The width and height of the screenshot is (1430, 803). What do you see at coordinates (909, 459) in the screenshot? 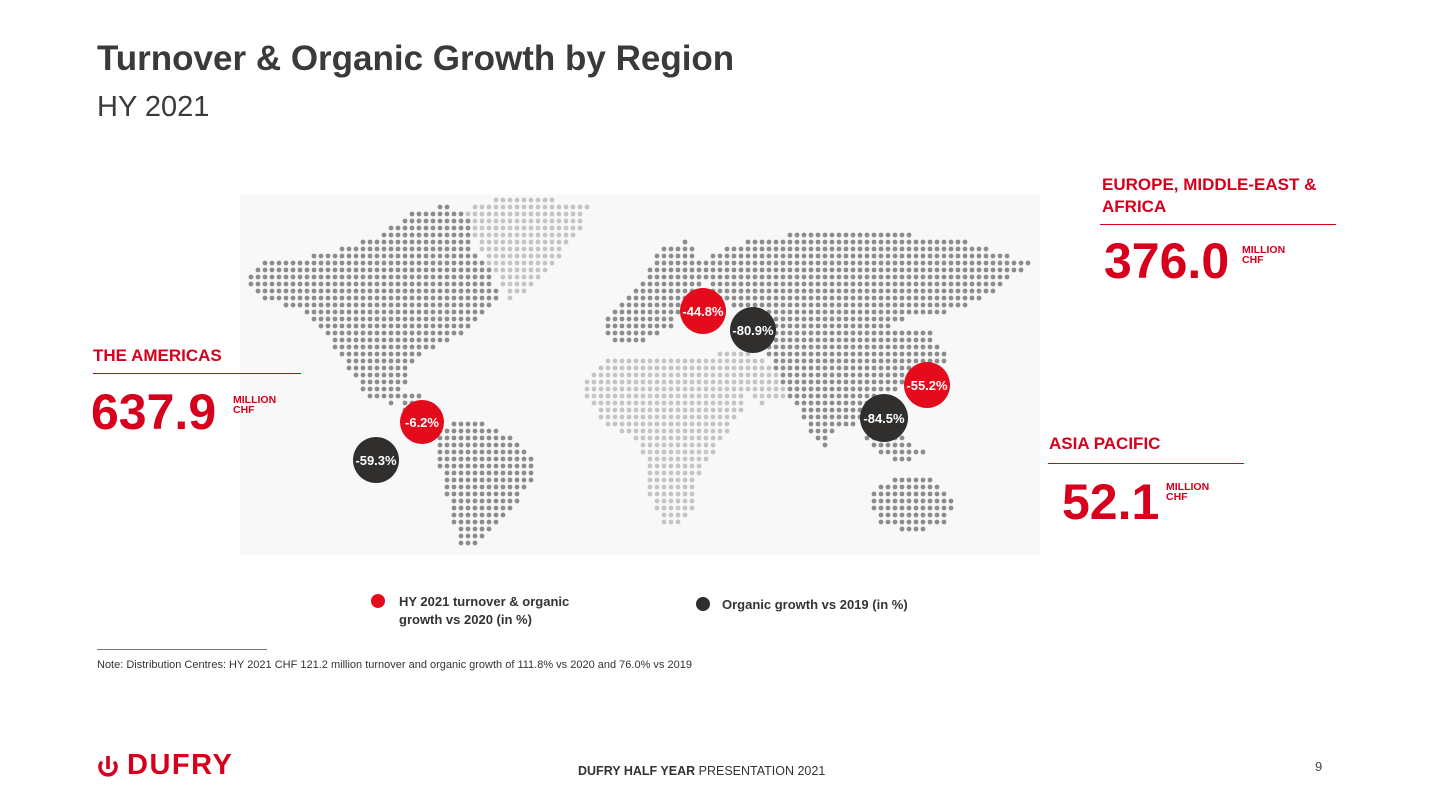
I see `map-dot-1972` at bounding box center [909, 459].